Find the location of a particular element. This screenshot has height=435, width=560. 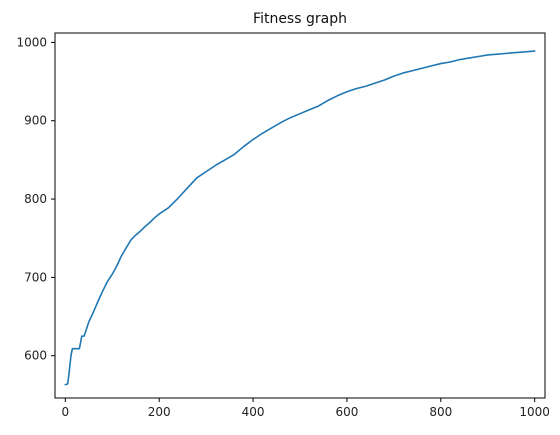

y-axis-ticks: 600 700 800 900 1000 is located at coordinates (35, 199).